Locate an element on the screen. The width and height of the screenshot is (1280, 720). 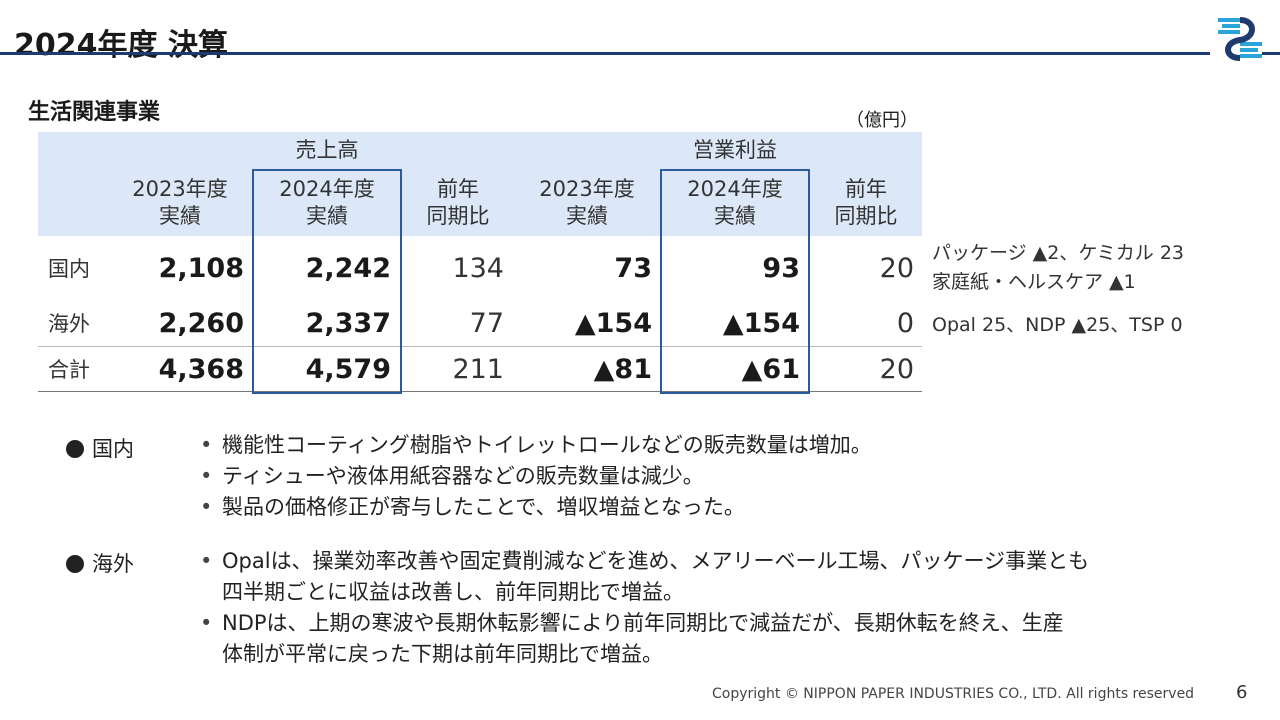
cell-domestic-profit-2023: 73 is located at coordinates (633, 268).